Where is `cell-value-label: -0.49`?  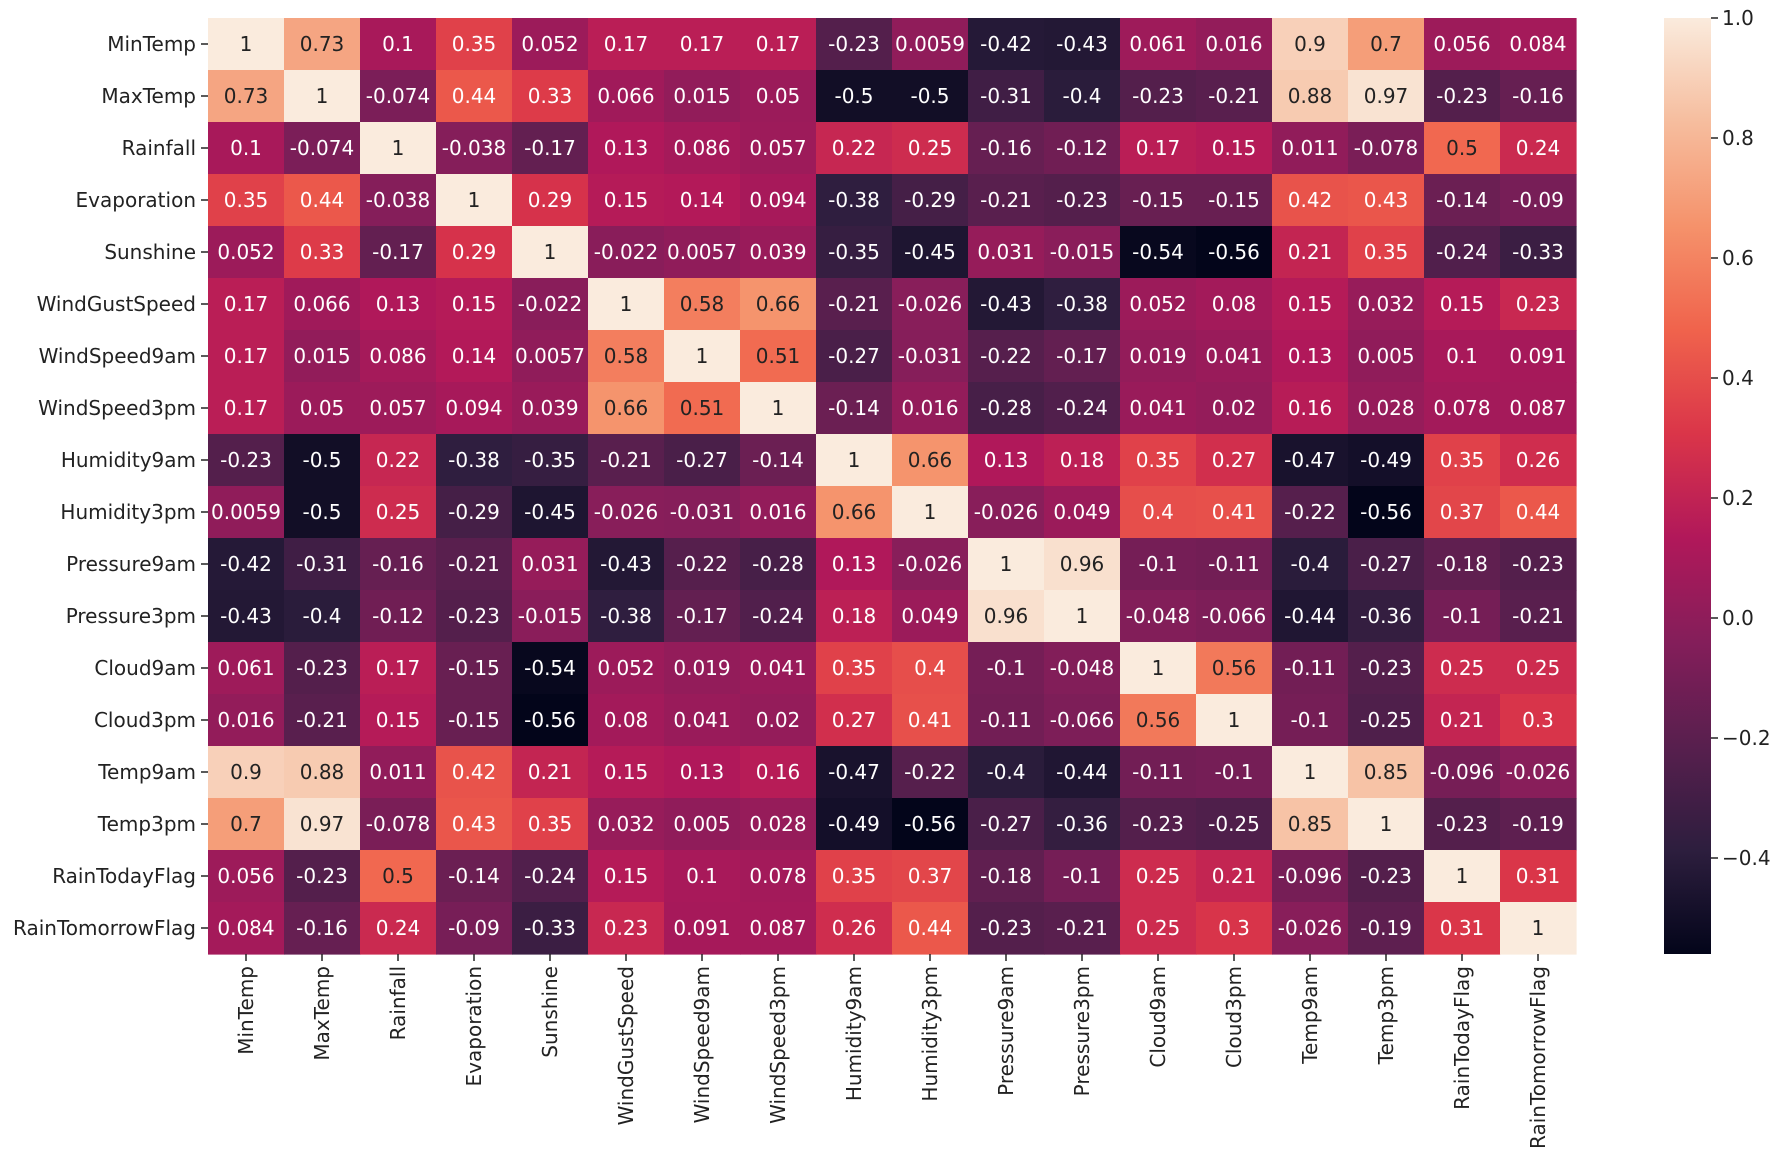 cell-value-label: -0.49 is located at coordinates (854, 824).